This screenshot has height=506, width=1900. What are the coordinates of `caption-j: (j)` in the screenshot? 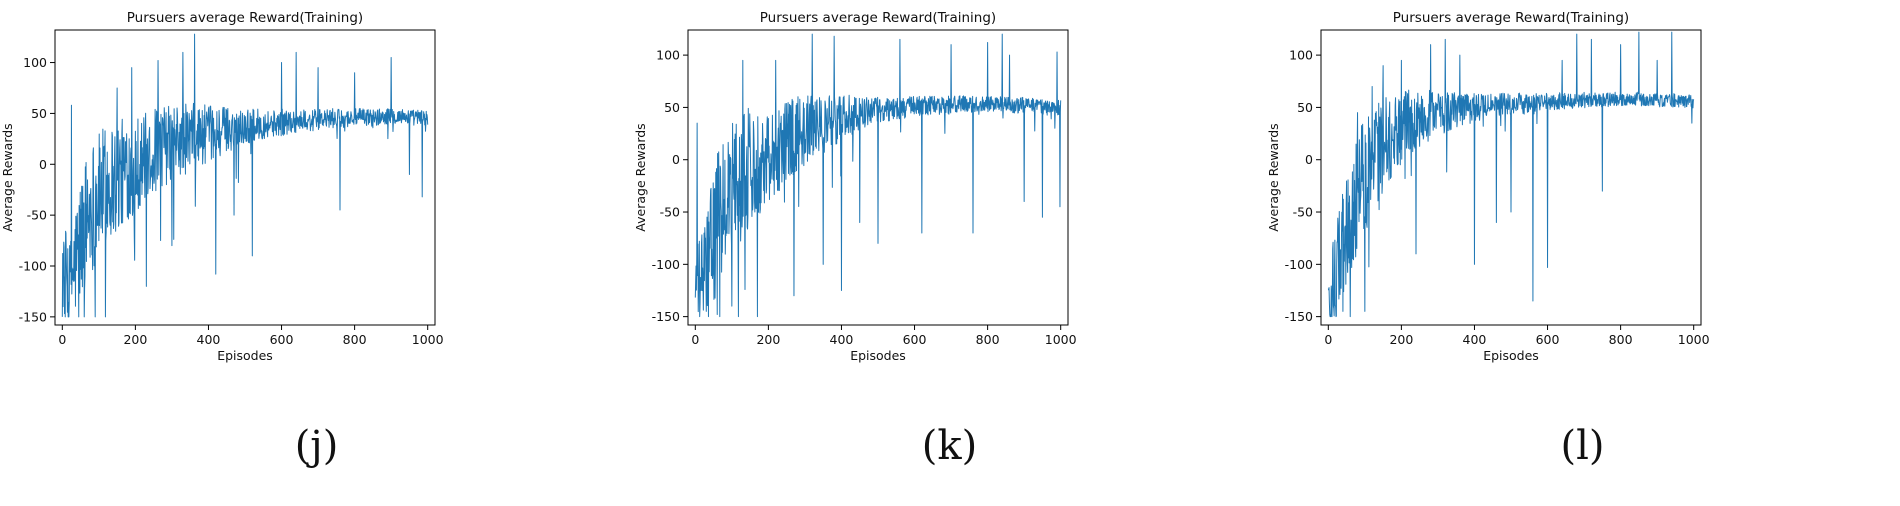 It's located at (316, 446).